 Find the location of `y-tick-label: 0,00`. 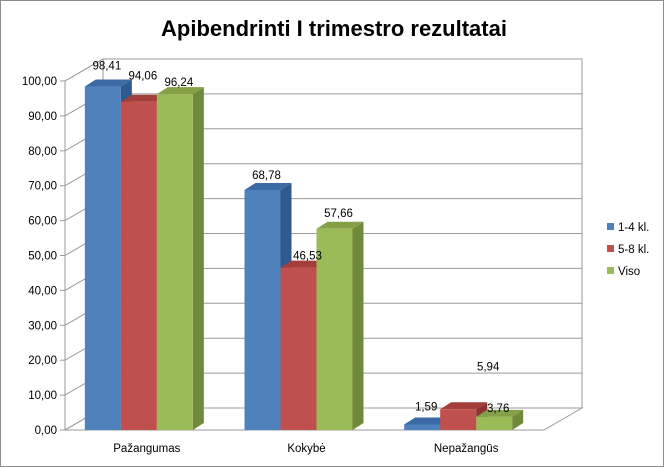

y-tick-label: 0,00 is located at coordinates (46, 431).